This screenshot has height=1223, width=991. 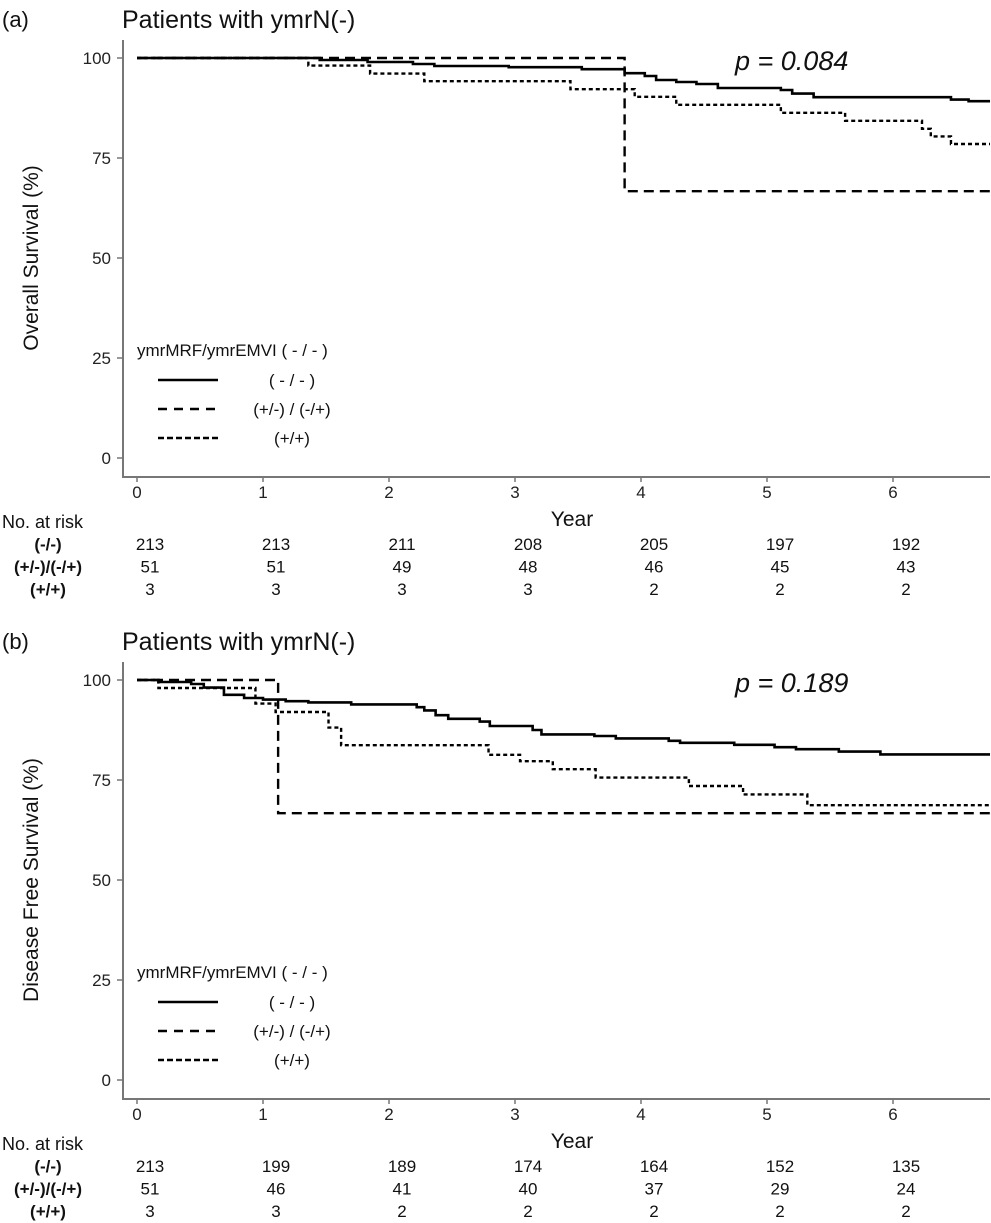 I want to click on risk-value: 174, so click(x=528, y=1166).